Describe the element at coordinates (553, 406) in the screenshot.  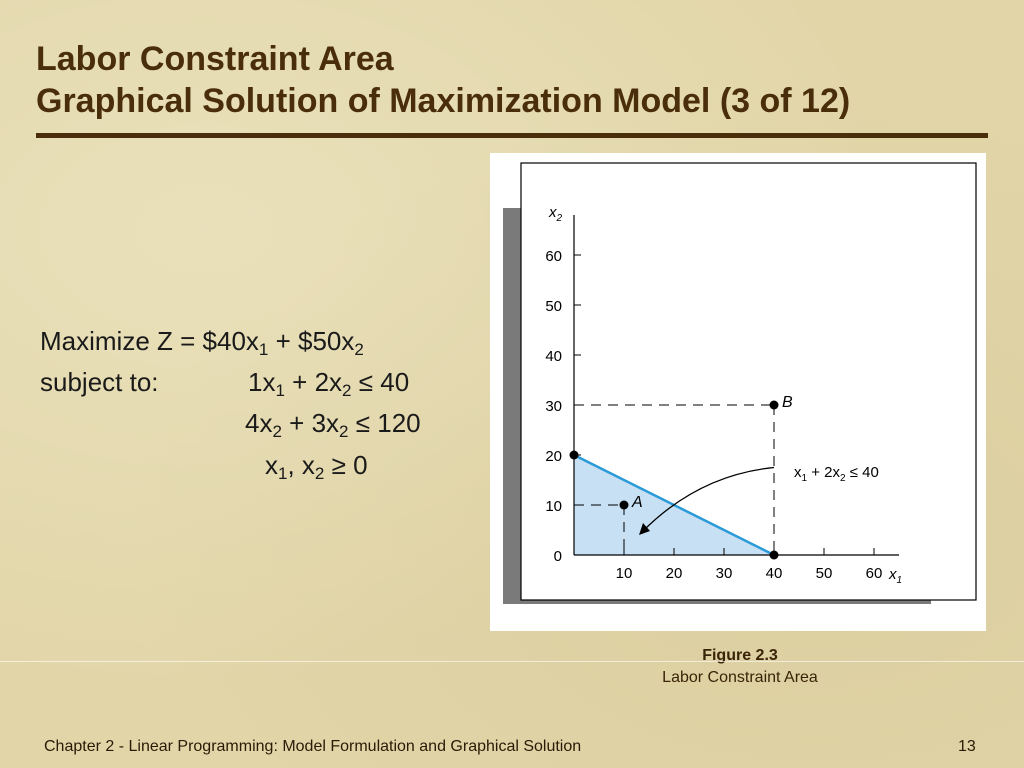
I see `y-tick-label: 30` at that location.